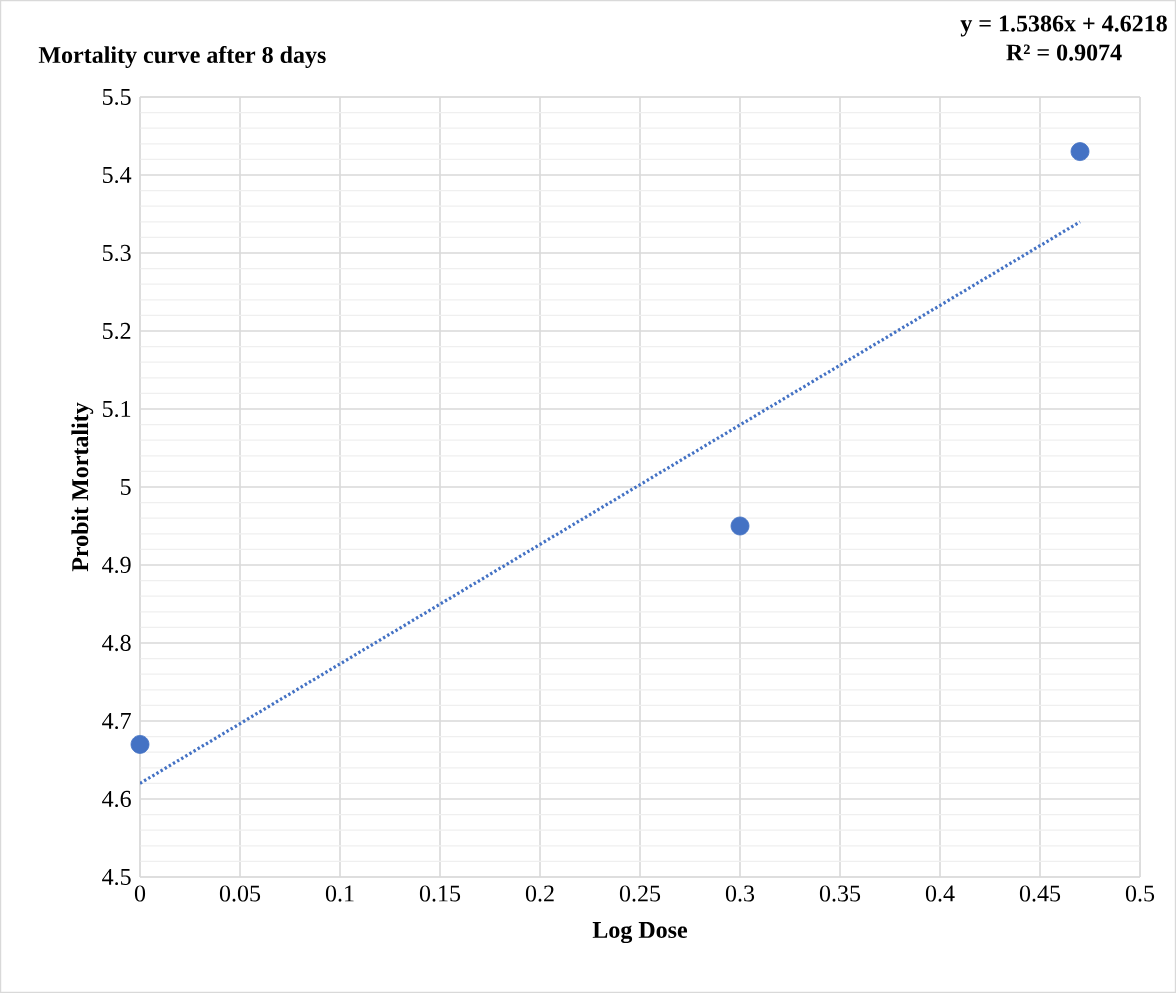 This screenshot has width=1176, height=993. What do you see at coordinates (1063, 26) in the screenshot?
I see `text: y = 1.5386x + 4.6218` at bounding box center [1063, 26].